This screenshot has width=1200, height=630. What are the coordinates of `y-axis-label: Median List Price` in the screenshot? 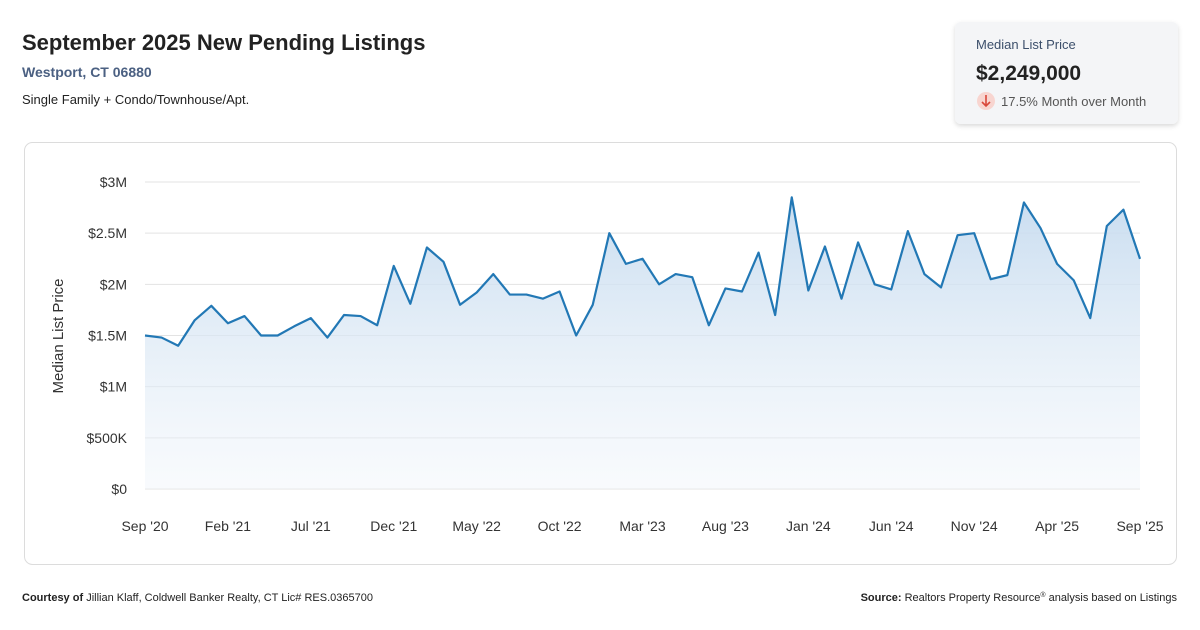 It's located at (58, 335).